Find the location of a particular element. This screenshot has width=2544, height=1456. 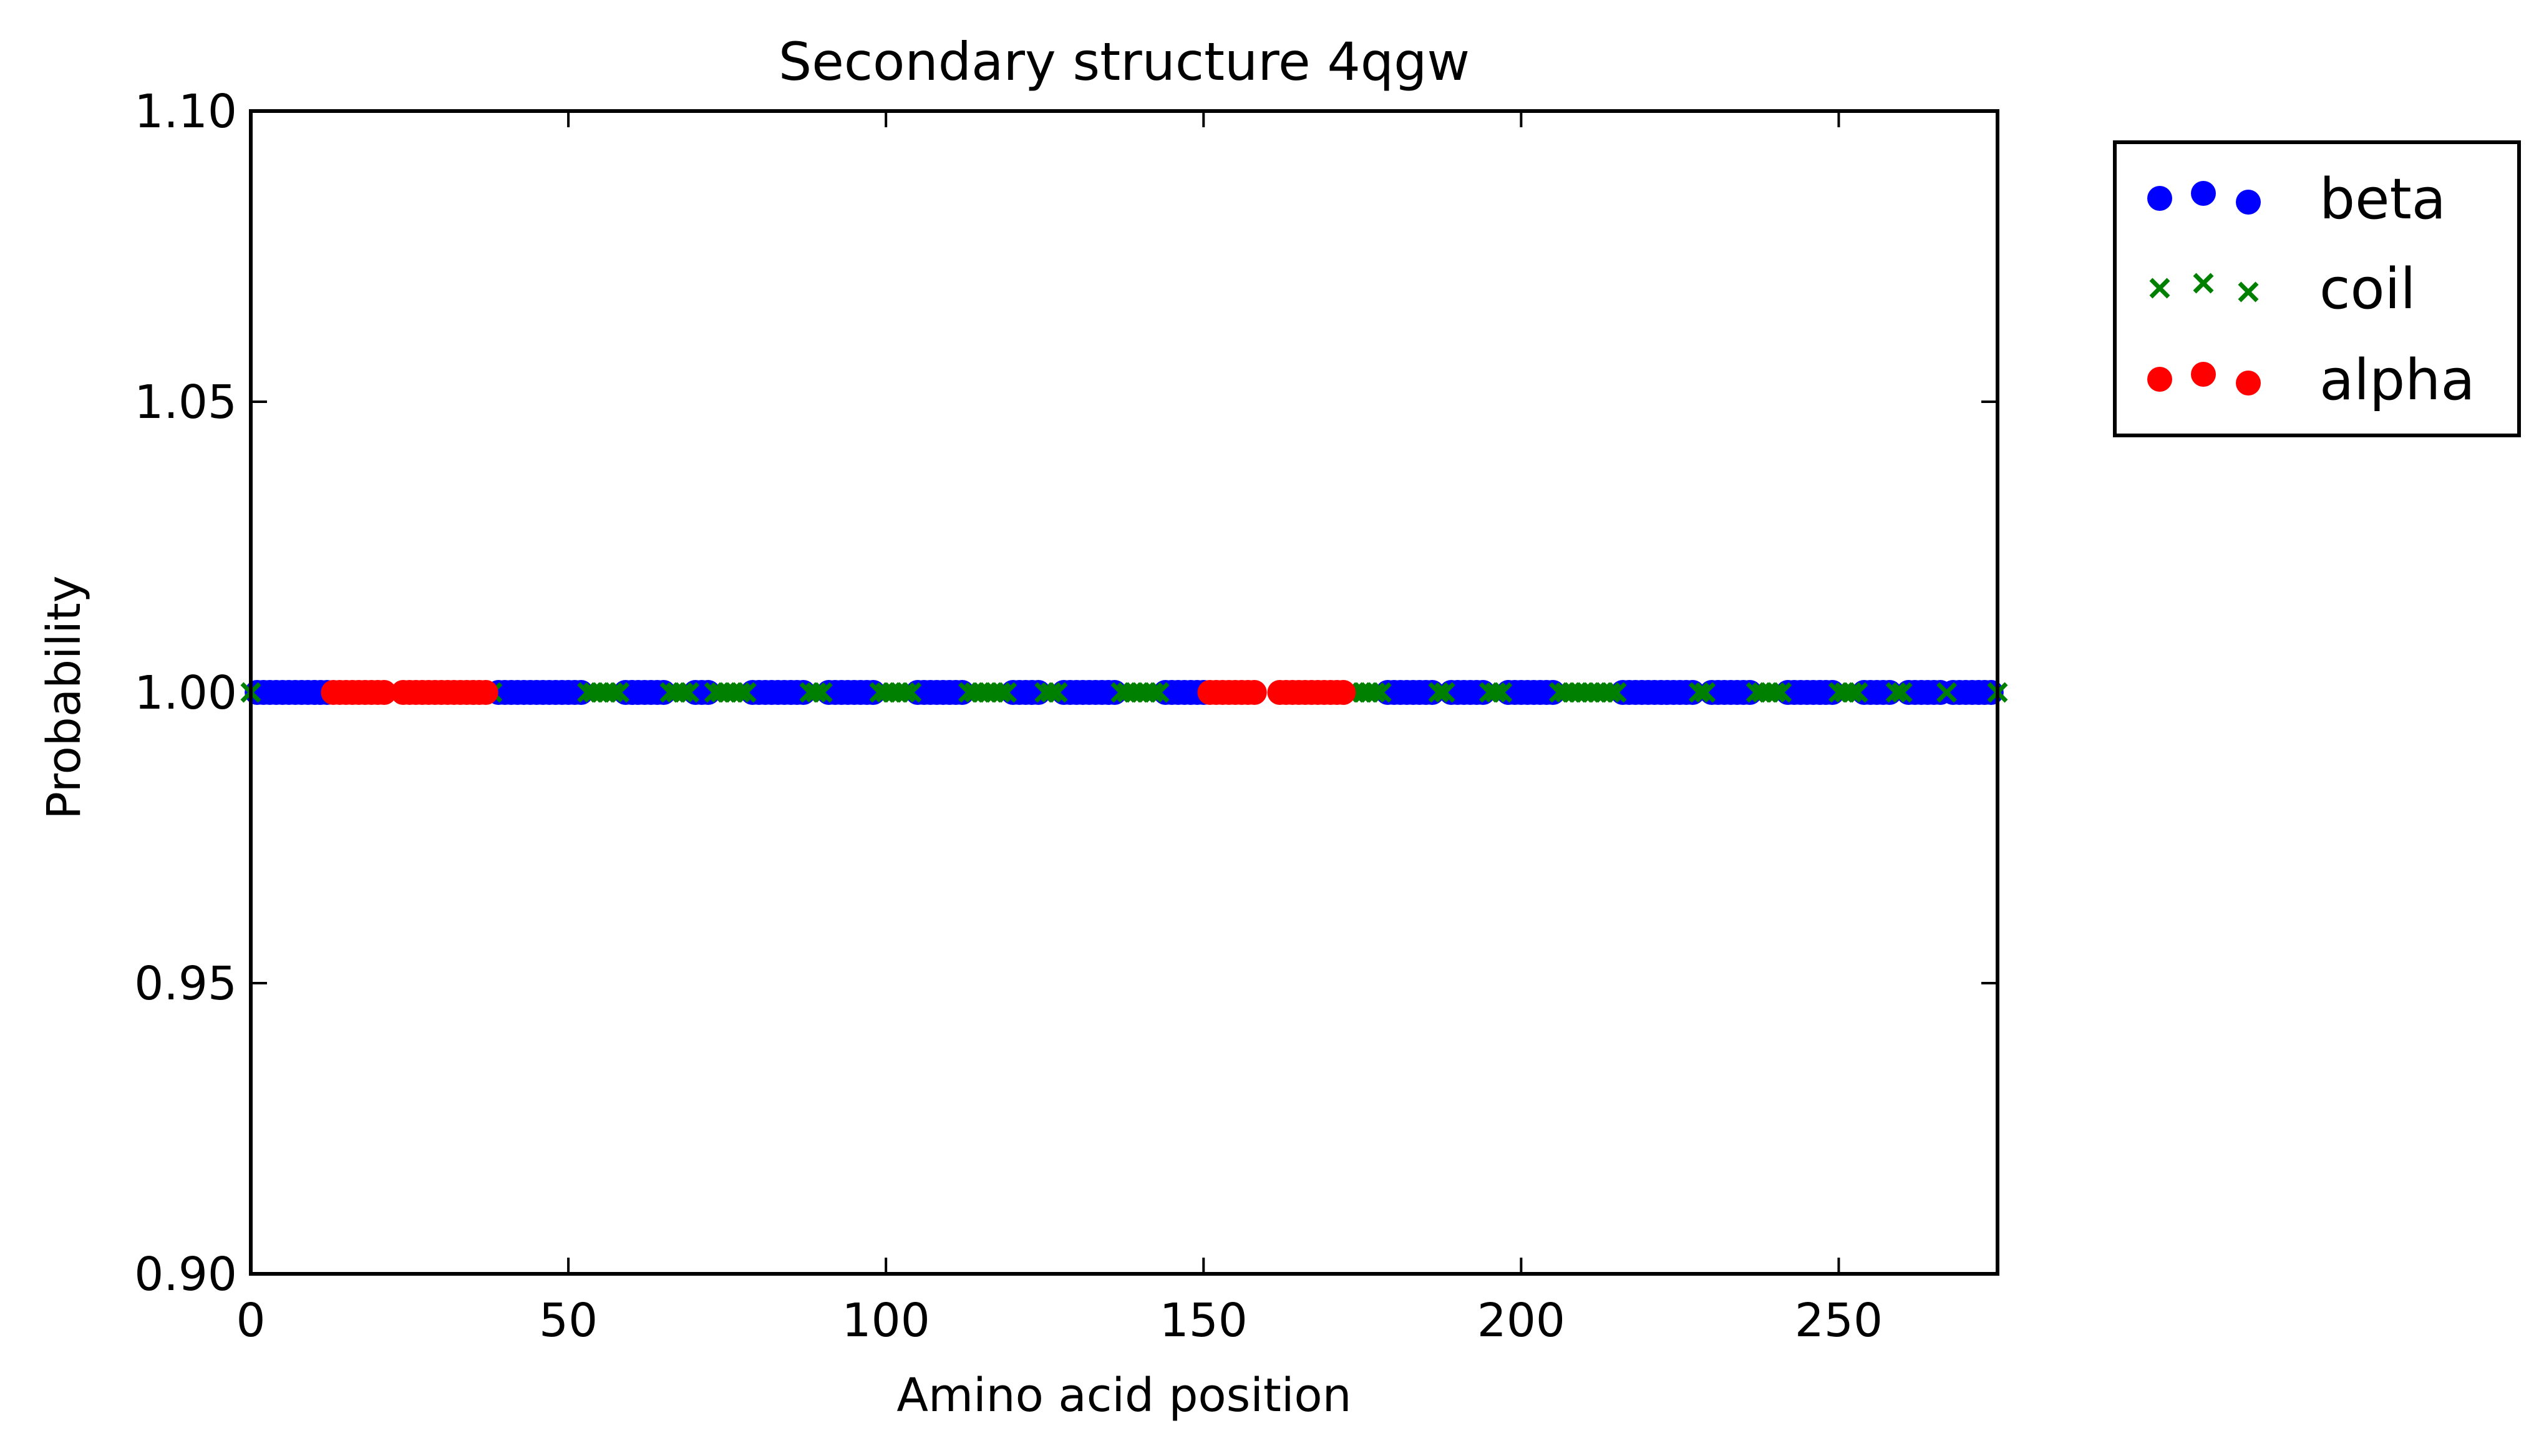

data-points is located at coordinates (1124, 692).